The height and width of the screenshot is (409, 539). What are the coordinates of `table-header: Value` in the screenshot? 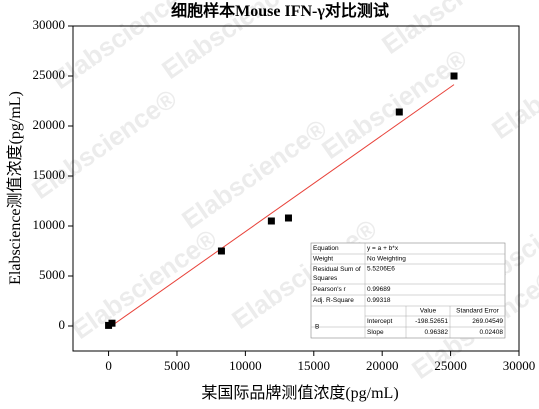 It's located at (428, 311).